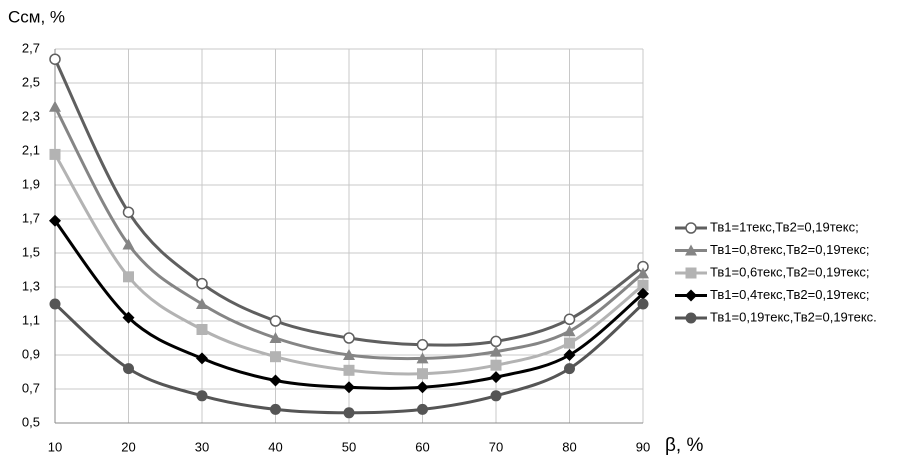  What do you see at coordinates (793, 316) in the screenshot?
I see `legend-label: Тв1=0,19текс,Тв2=0,19текс.` at bounding box center [793, 316].